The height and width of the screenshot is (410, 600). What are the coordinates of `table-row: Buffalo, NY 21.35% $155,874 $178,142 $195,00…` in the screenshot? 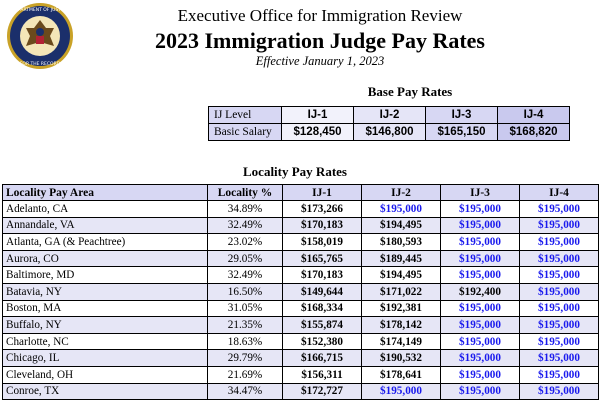 It's located at (300, 325).